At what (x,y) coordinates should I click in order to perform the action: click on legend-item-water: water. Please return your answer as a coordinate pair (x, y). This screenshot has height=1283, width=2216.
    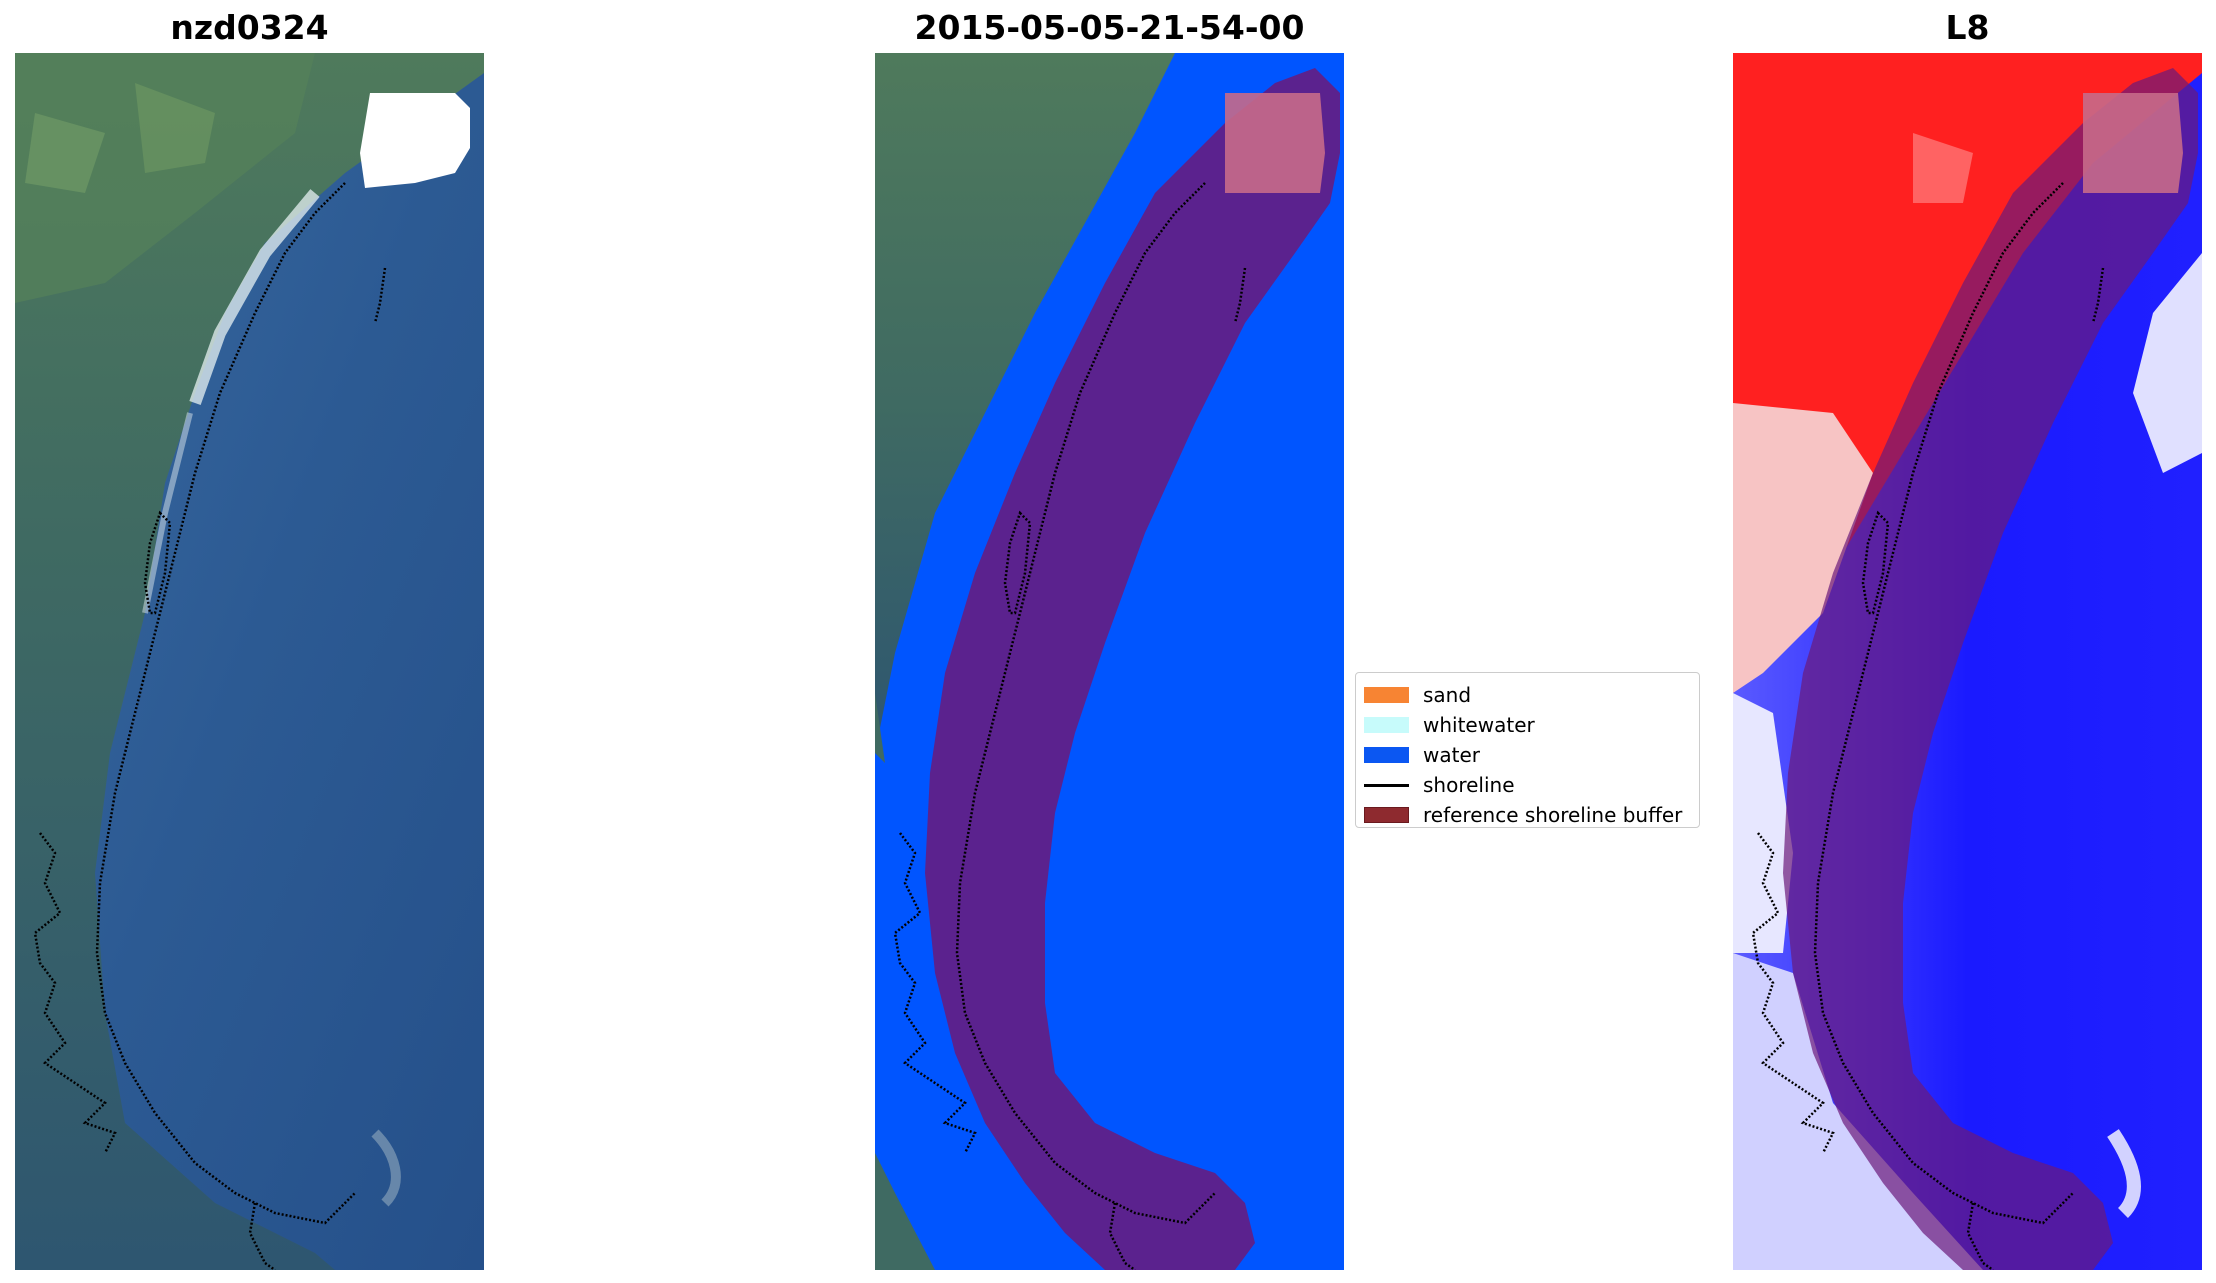
    Looking at the image, I should click on (1527, 755).